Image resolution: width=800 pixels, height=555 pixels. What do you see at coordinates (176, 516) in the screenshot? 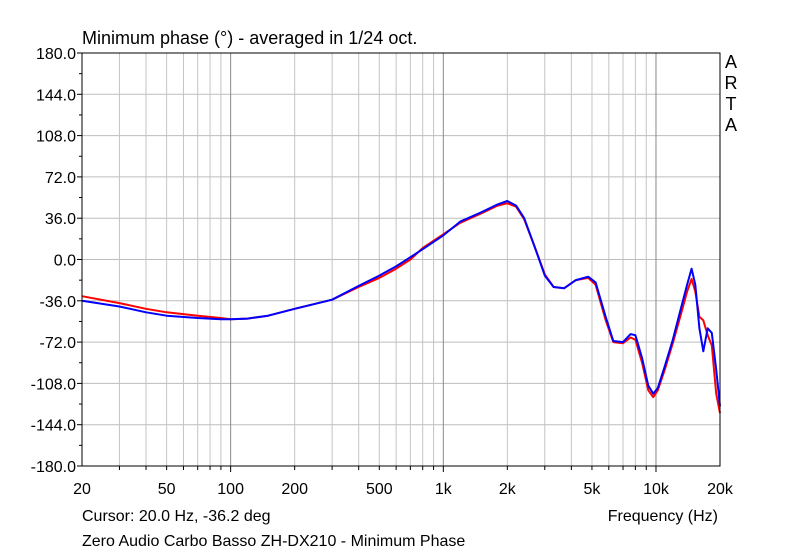
I see `cursor-readout: Cursor: 20.0 Hz, -36.2 deg` at bounding box center [176, 516].